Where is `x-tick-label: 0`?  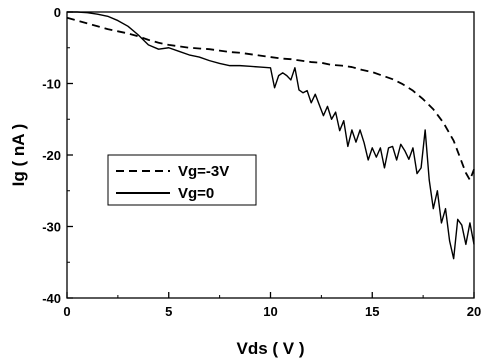
x-tick-label: 0 is located at coordinates (66, 311).